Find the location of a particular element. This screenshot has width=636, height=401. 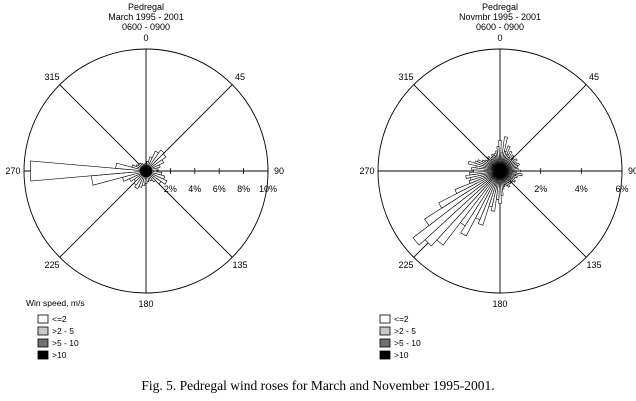

ring-labels: 2% 4% 6% is located at coordinates (581, 189).